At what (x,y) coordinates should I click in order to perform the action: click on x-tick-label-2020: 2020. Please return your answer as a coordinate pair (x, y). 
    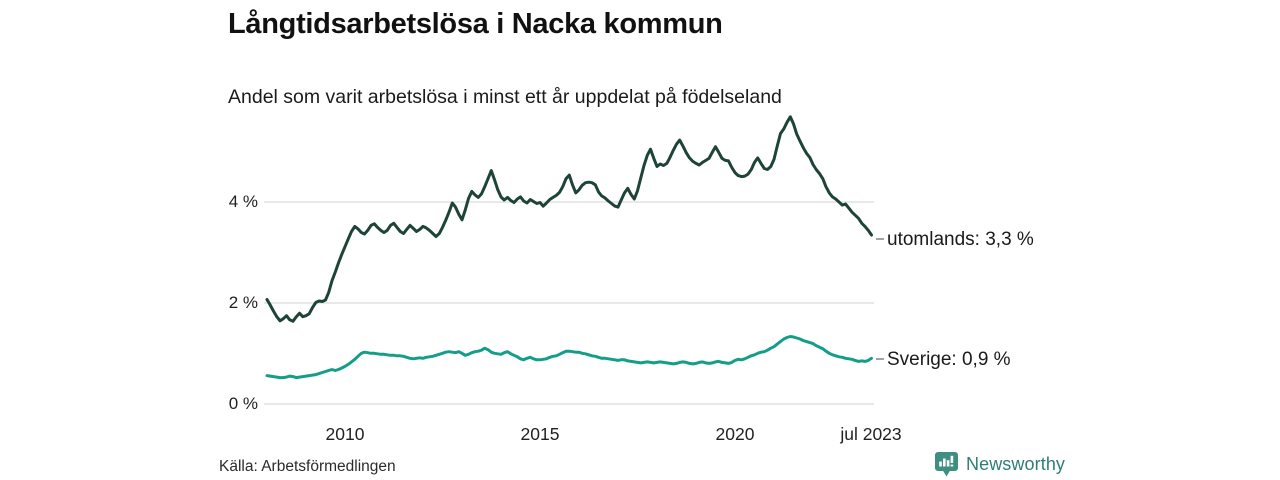
    Looking at the image, I should click on (735, 434).